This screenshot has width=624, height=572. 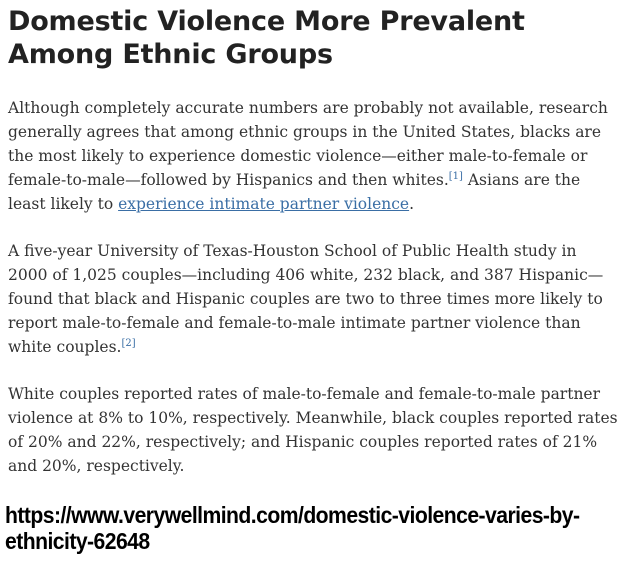 What do you see at coordinates (412, 204) in the screenshot?
I see `paragraph-1-end: .` at bounding box center [412, 204].